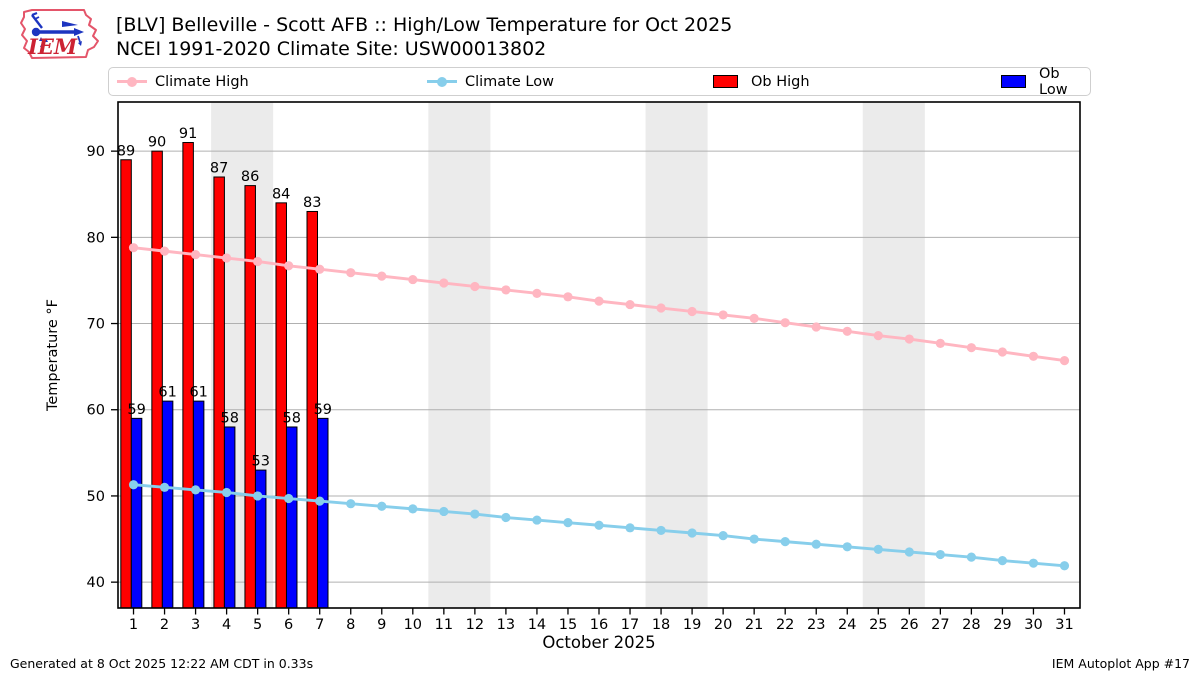 The height and width of the screenshot is (675, 1200). Describe the element at coordinates (1120, 663) in the screenshot. I see `app-credit: IEM Autoplot App #17` at that location.